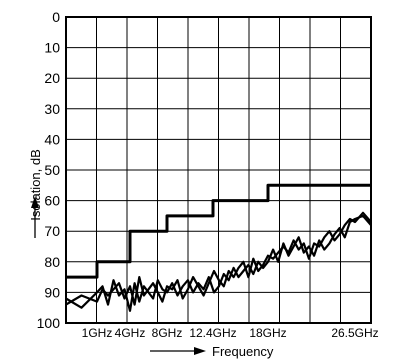  I want to click on x-tick-label: 12.4GHz, so click(212, 333).